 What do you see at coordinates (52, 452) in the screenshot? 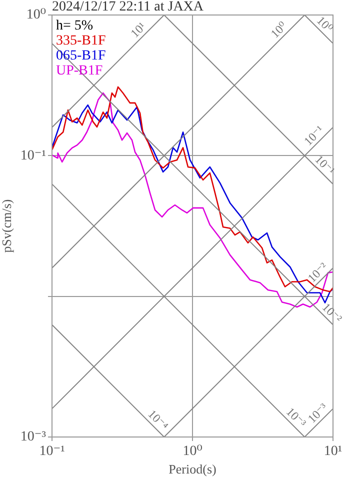
I see `x-tick-label: 10⁻¹` at bounding box center [52, 452].